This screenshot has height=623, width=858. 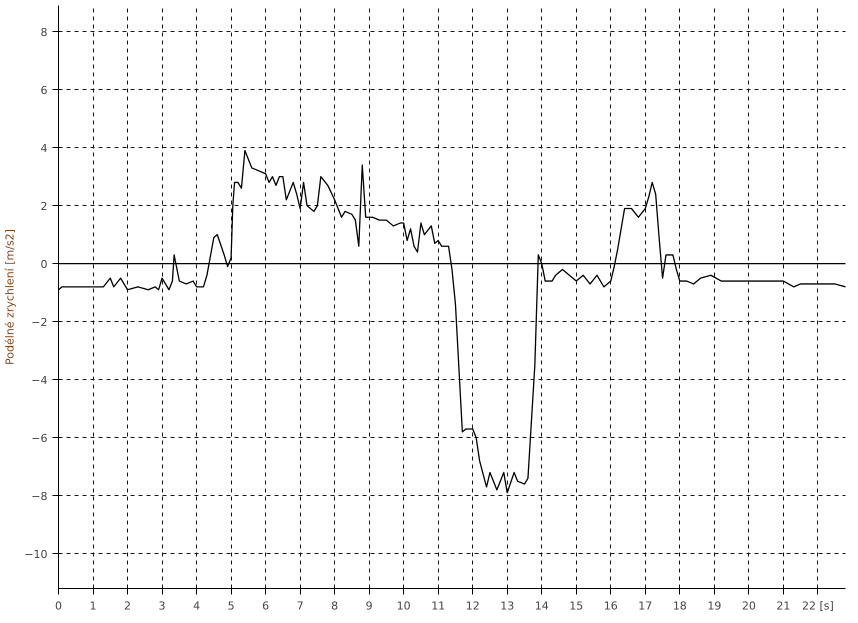 What do you see at coordinates (162, 606) in the screenshot?
I see `x-tick-label: 3` at bounding box center [162, 606].